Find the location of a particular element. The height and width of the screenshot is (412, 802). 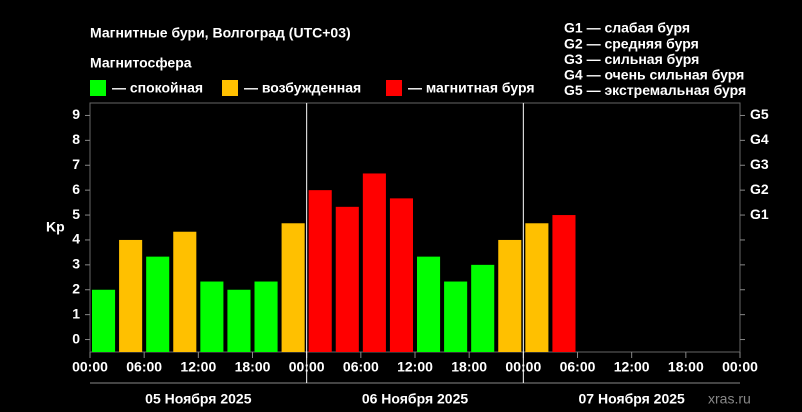

y-tick-label: 9 is located at coordinates (76, 114).